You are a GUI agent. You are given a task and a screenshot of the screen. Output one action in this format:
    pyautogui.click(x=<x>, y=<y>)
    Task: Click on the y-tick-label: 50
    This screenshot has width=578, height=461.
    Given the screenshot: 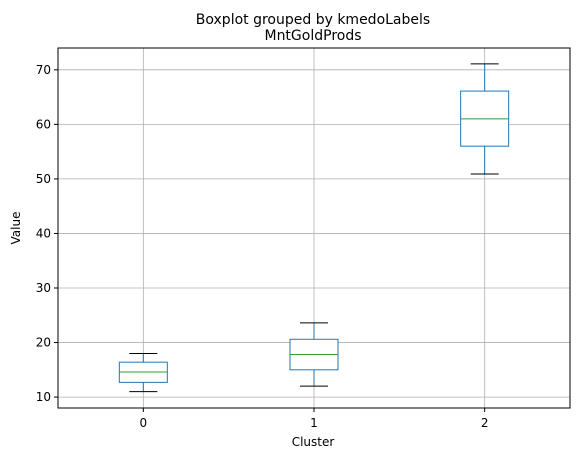 What is the action you would take?
    pyautogui.click(x=43, y=179)
    